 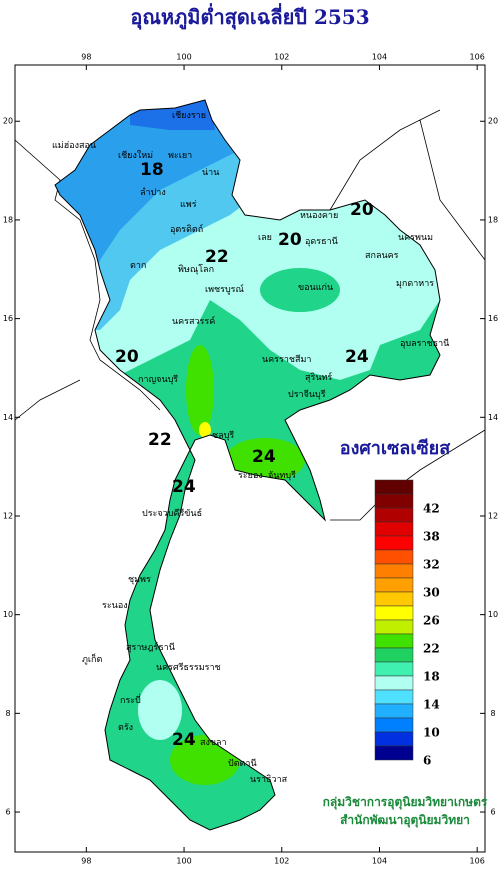 I want to click on color-legend: 42 38 32 30 26 22 18 14 10 6, so click(x=407, y=623).